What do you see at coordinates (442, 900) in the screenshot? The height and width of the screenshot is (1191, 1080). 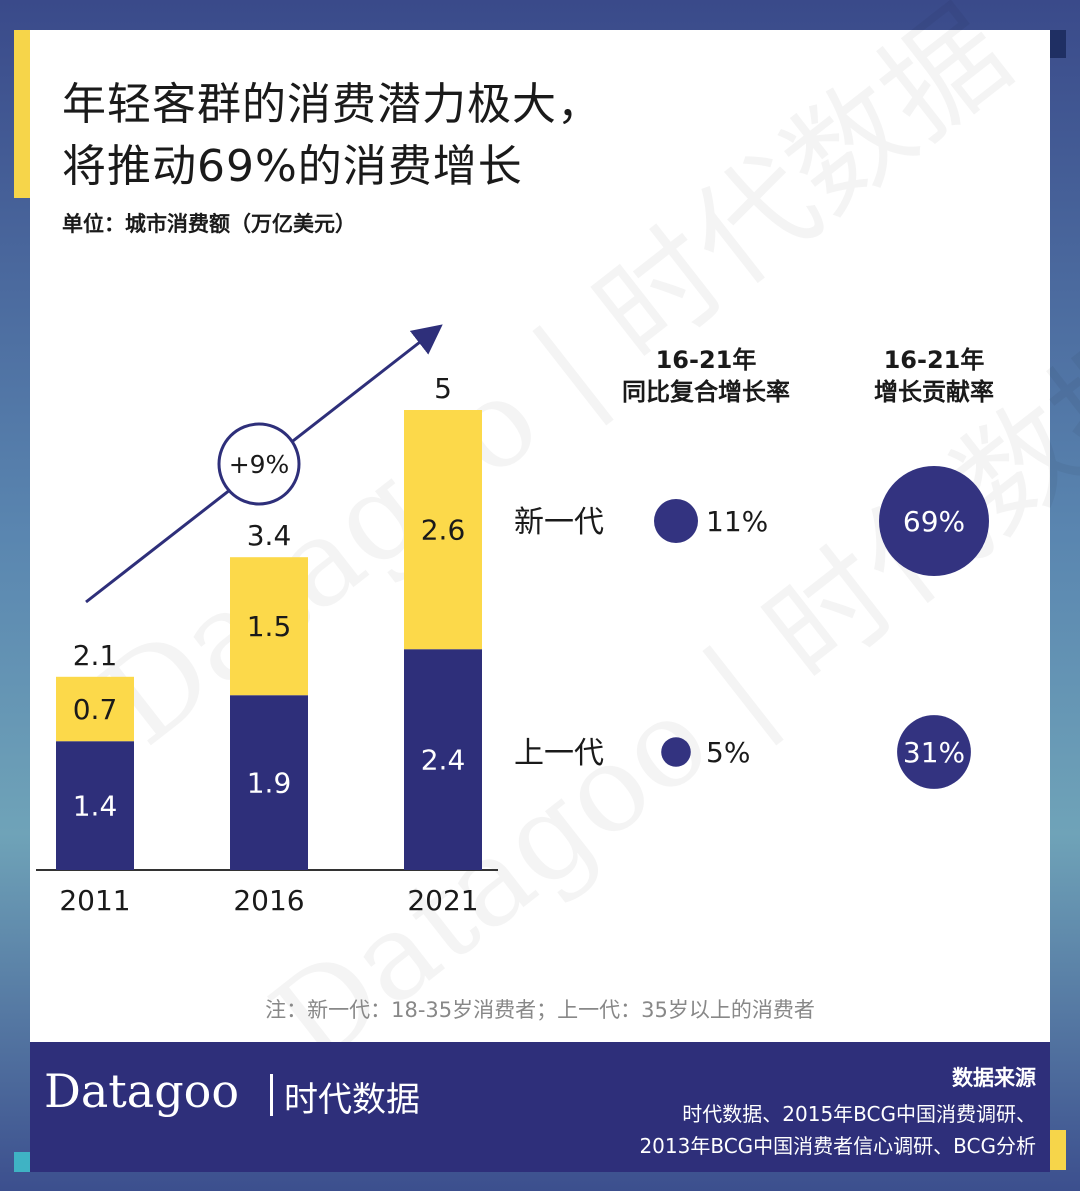 I see `x-tick-label: 2021` at bounding box center [442, 900].